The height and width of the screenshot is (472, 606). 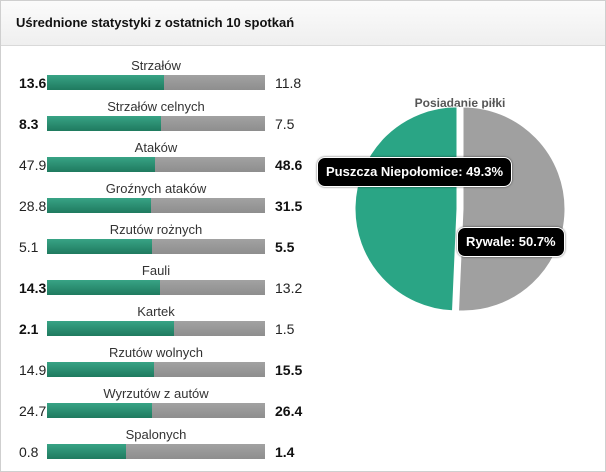 I want to click on stat-home-value: 2.1, so click(x=29, y=329).